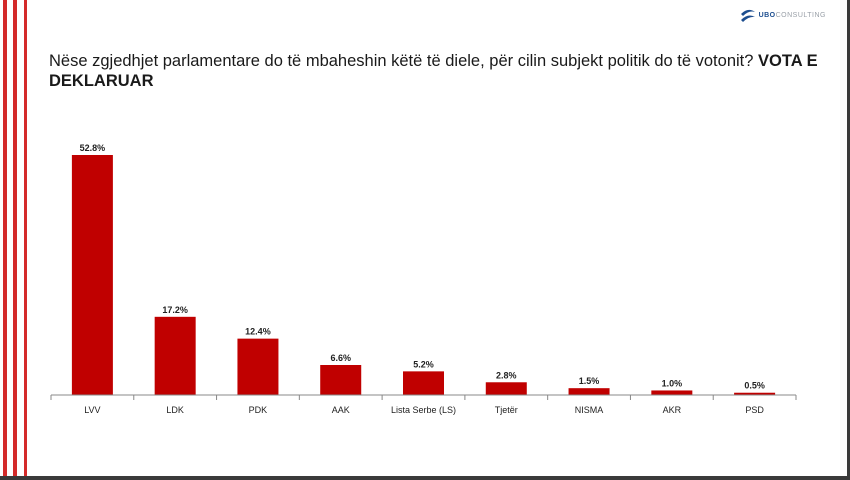 The height and width of the screenshot is (480, 850). What do you see at coordinates (423, 364) in the screenshot?
I see `data-label-lista-serbe-ls: 5.2%` at bounding box center [423, 364].